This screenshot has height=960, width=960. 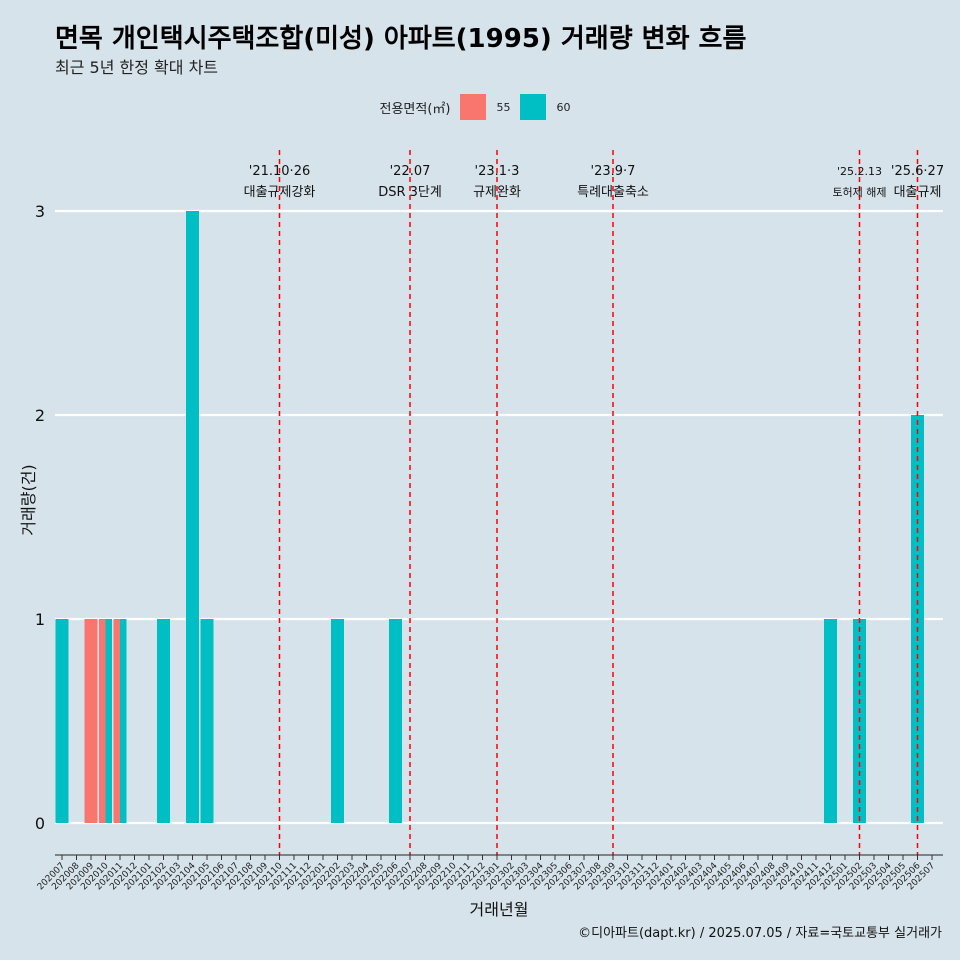 I want to click on event-text-label: 특례대출축소, so click(x=613, y=192).